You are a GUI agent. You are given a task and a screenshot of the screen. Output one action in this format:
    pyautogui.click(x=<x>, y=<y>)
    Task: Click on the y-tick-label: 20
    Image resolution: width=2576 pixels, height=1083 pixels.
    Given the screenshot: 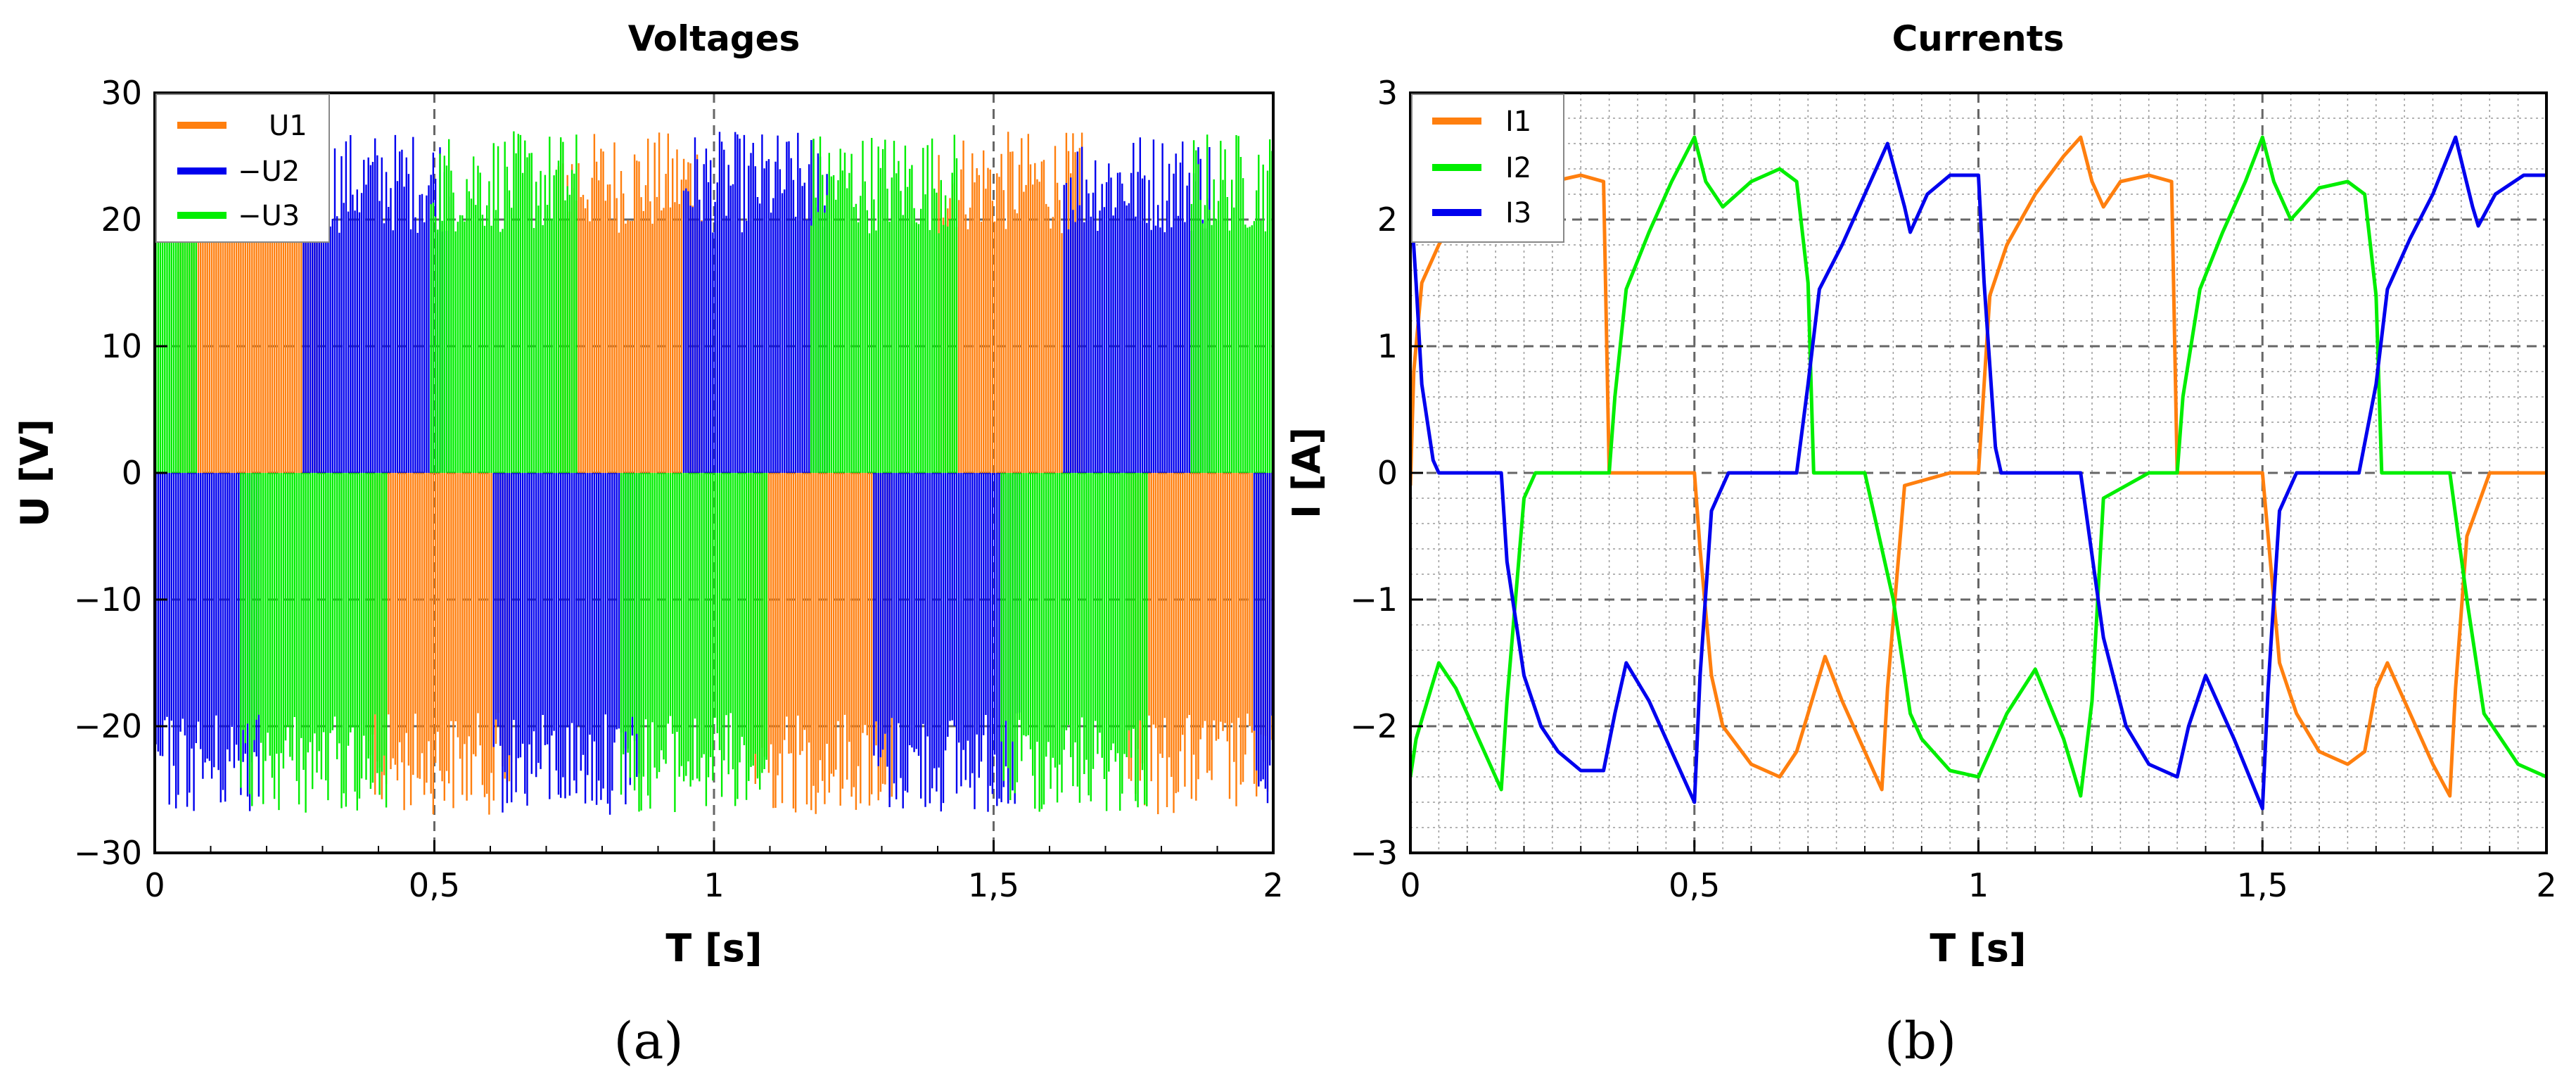 What is the action you would take?
    pyautogui.click(x=121, y=220)
    